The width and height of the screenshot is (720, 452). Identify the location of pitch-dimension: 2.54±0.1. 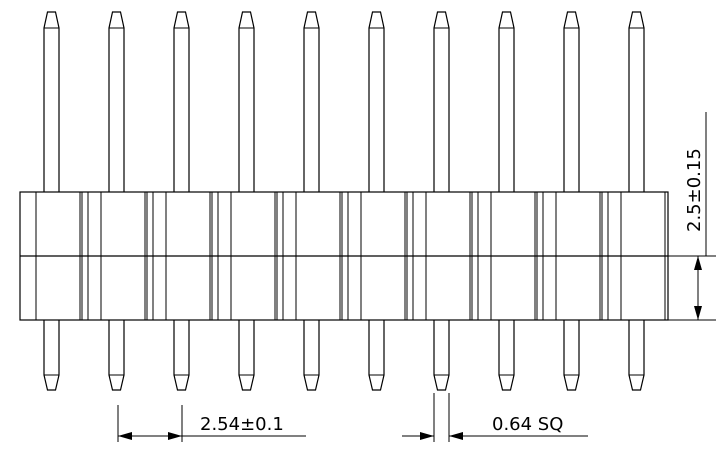
(211, 423).